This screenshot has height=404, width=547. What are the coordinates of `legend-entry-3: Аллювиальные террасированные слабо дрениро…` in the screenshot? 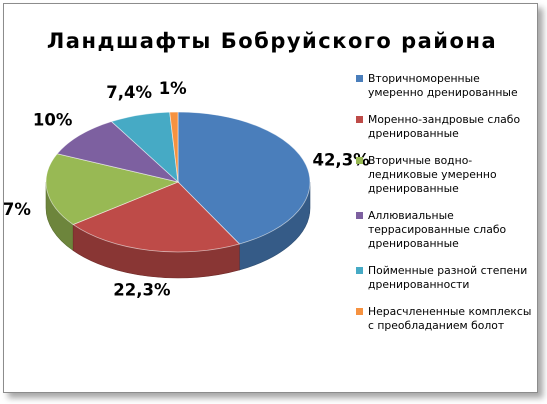 It's located at (431, 229).